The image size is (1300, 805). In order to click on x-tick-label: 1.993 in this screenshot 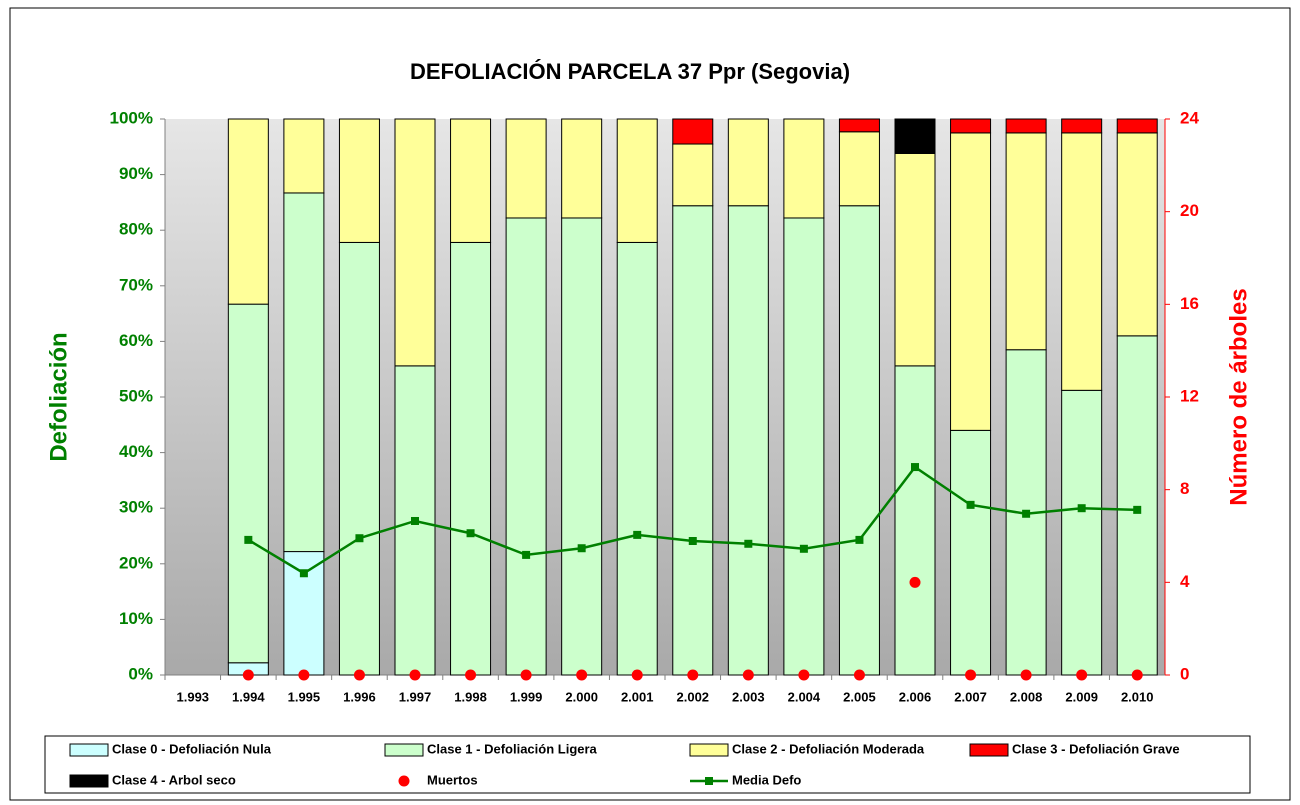, I will do `click(193, 696)`.